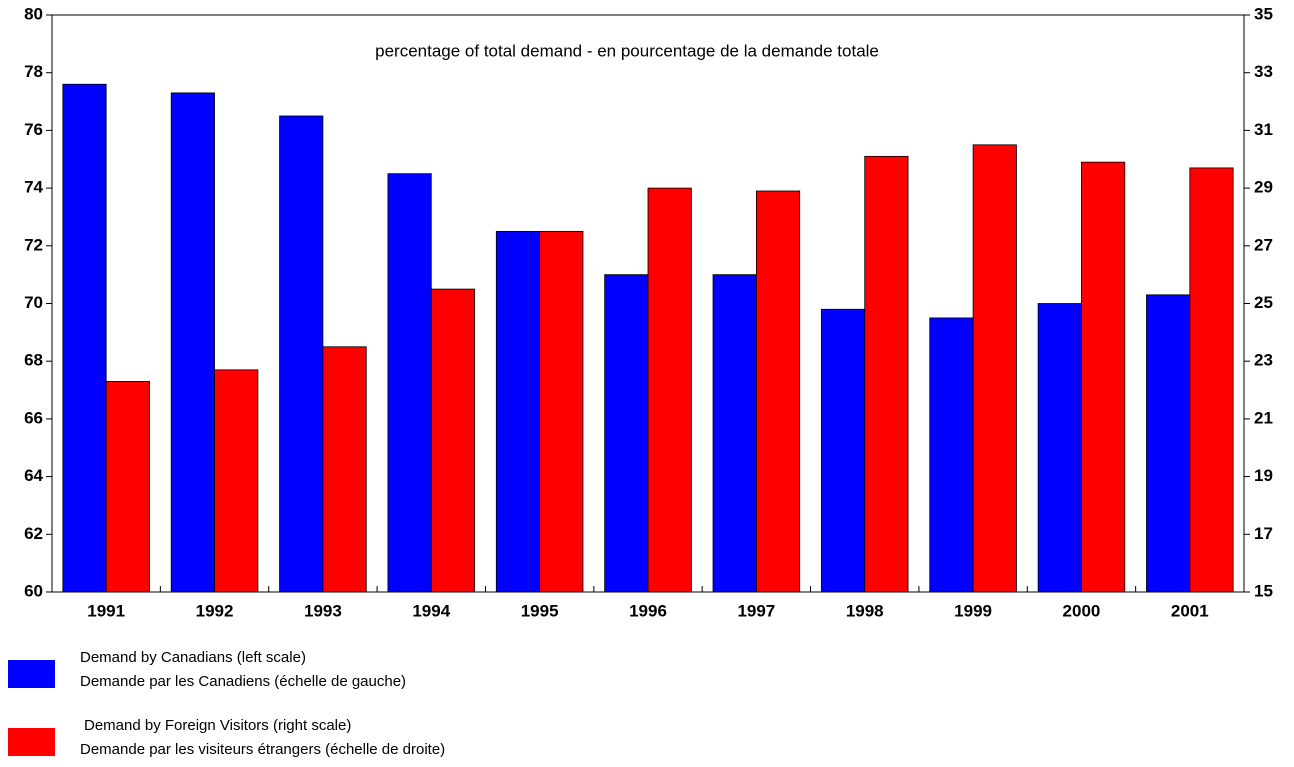  What do you see at coordinates (33, 187) in the screenshot?
I see `y-tick-label: 74` at bounding box center [33, 187].